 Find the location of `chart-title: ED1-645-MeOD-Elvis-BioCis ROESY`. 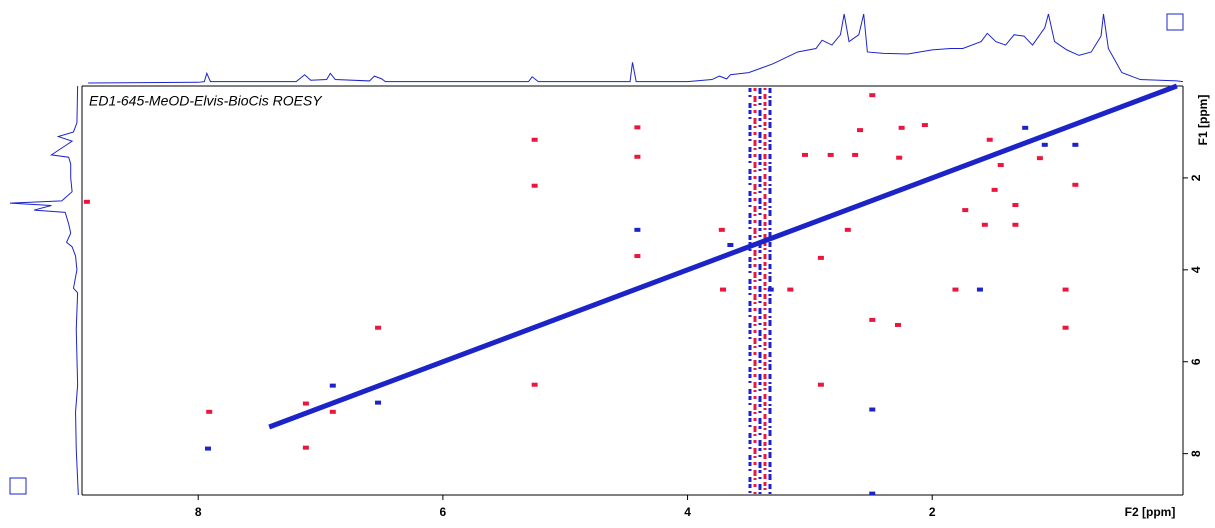

chart-title: ED1-645-MeOD-Elvis-BioCis ROESY is located at coordinates (206, 101).